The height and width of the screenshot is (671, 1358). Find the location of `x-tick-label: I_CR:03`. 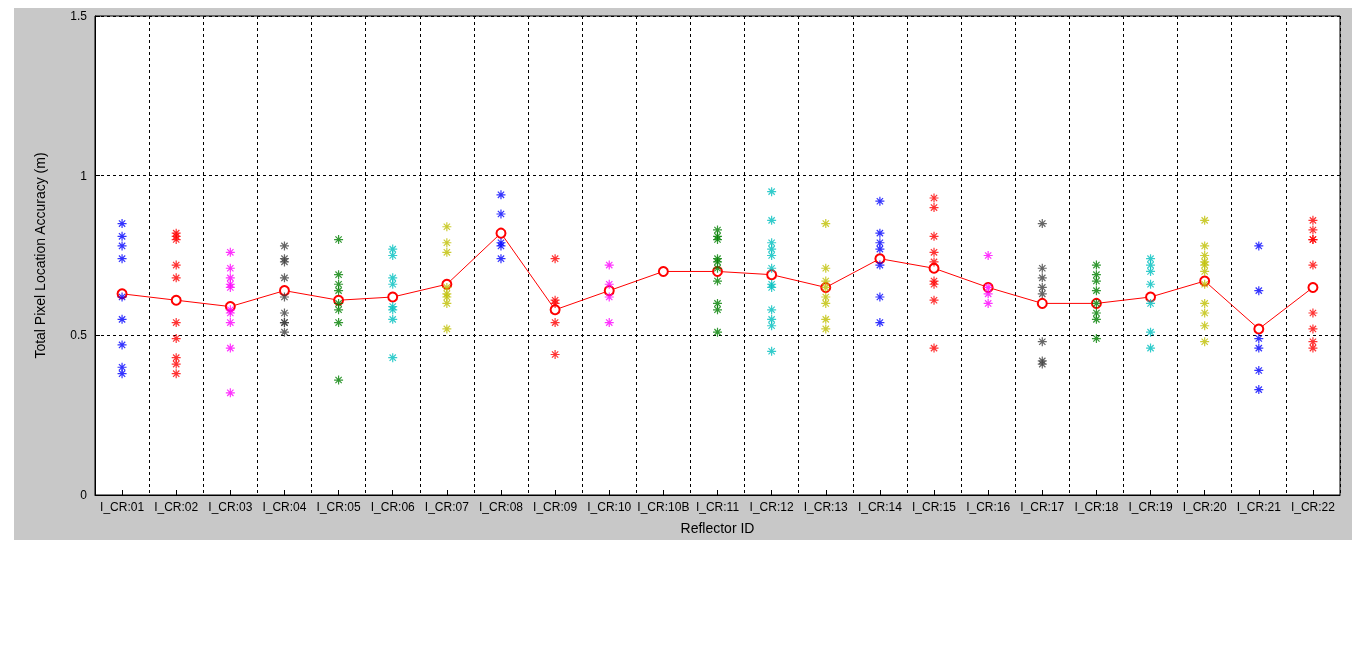

x-tick-label: I_CR:03 is located at coordinates (230, 507).